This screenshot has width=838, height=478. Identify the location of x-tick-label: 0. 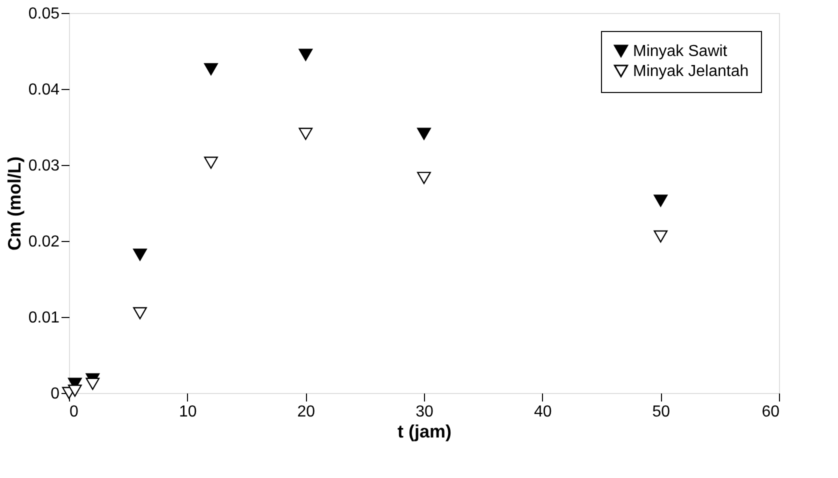
(74, 412).